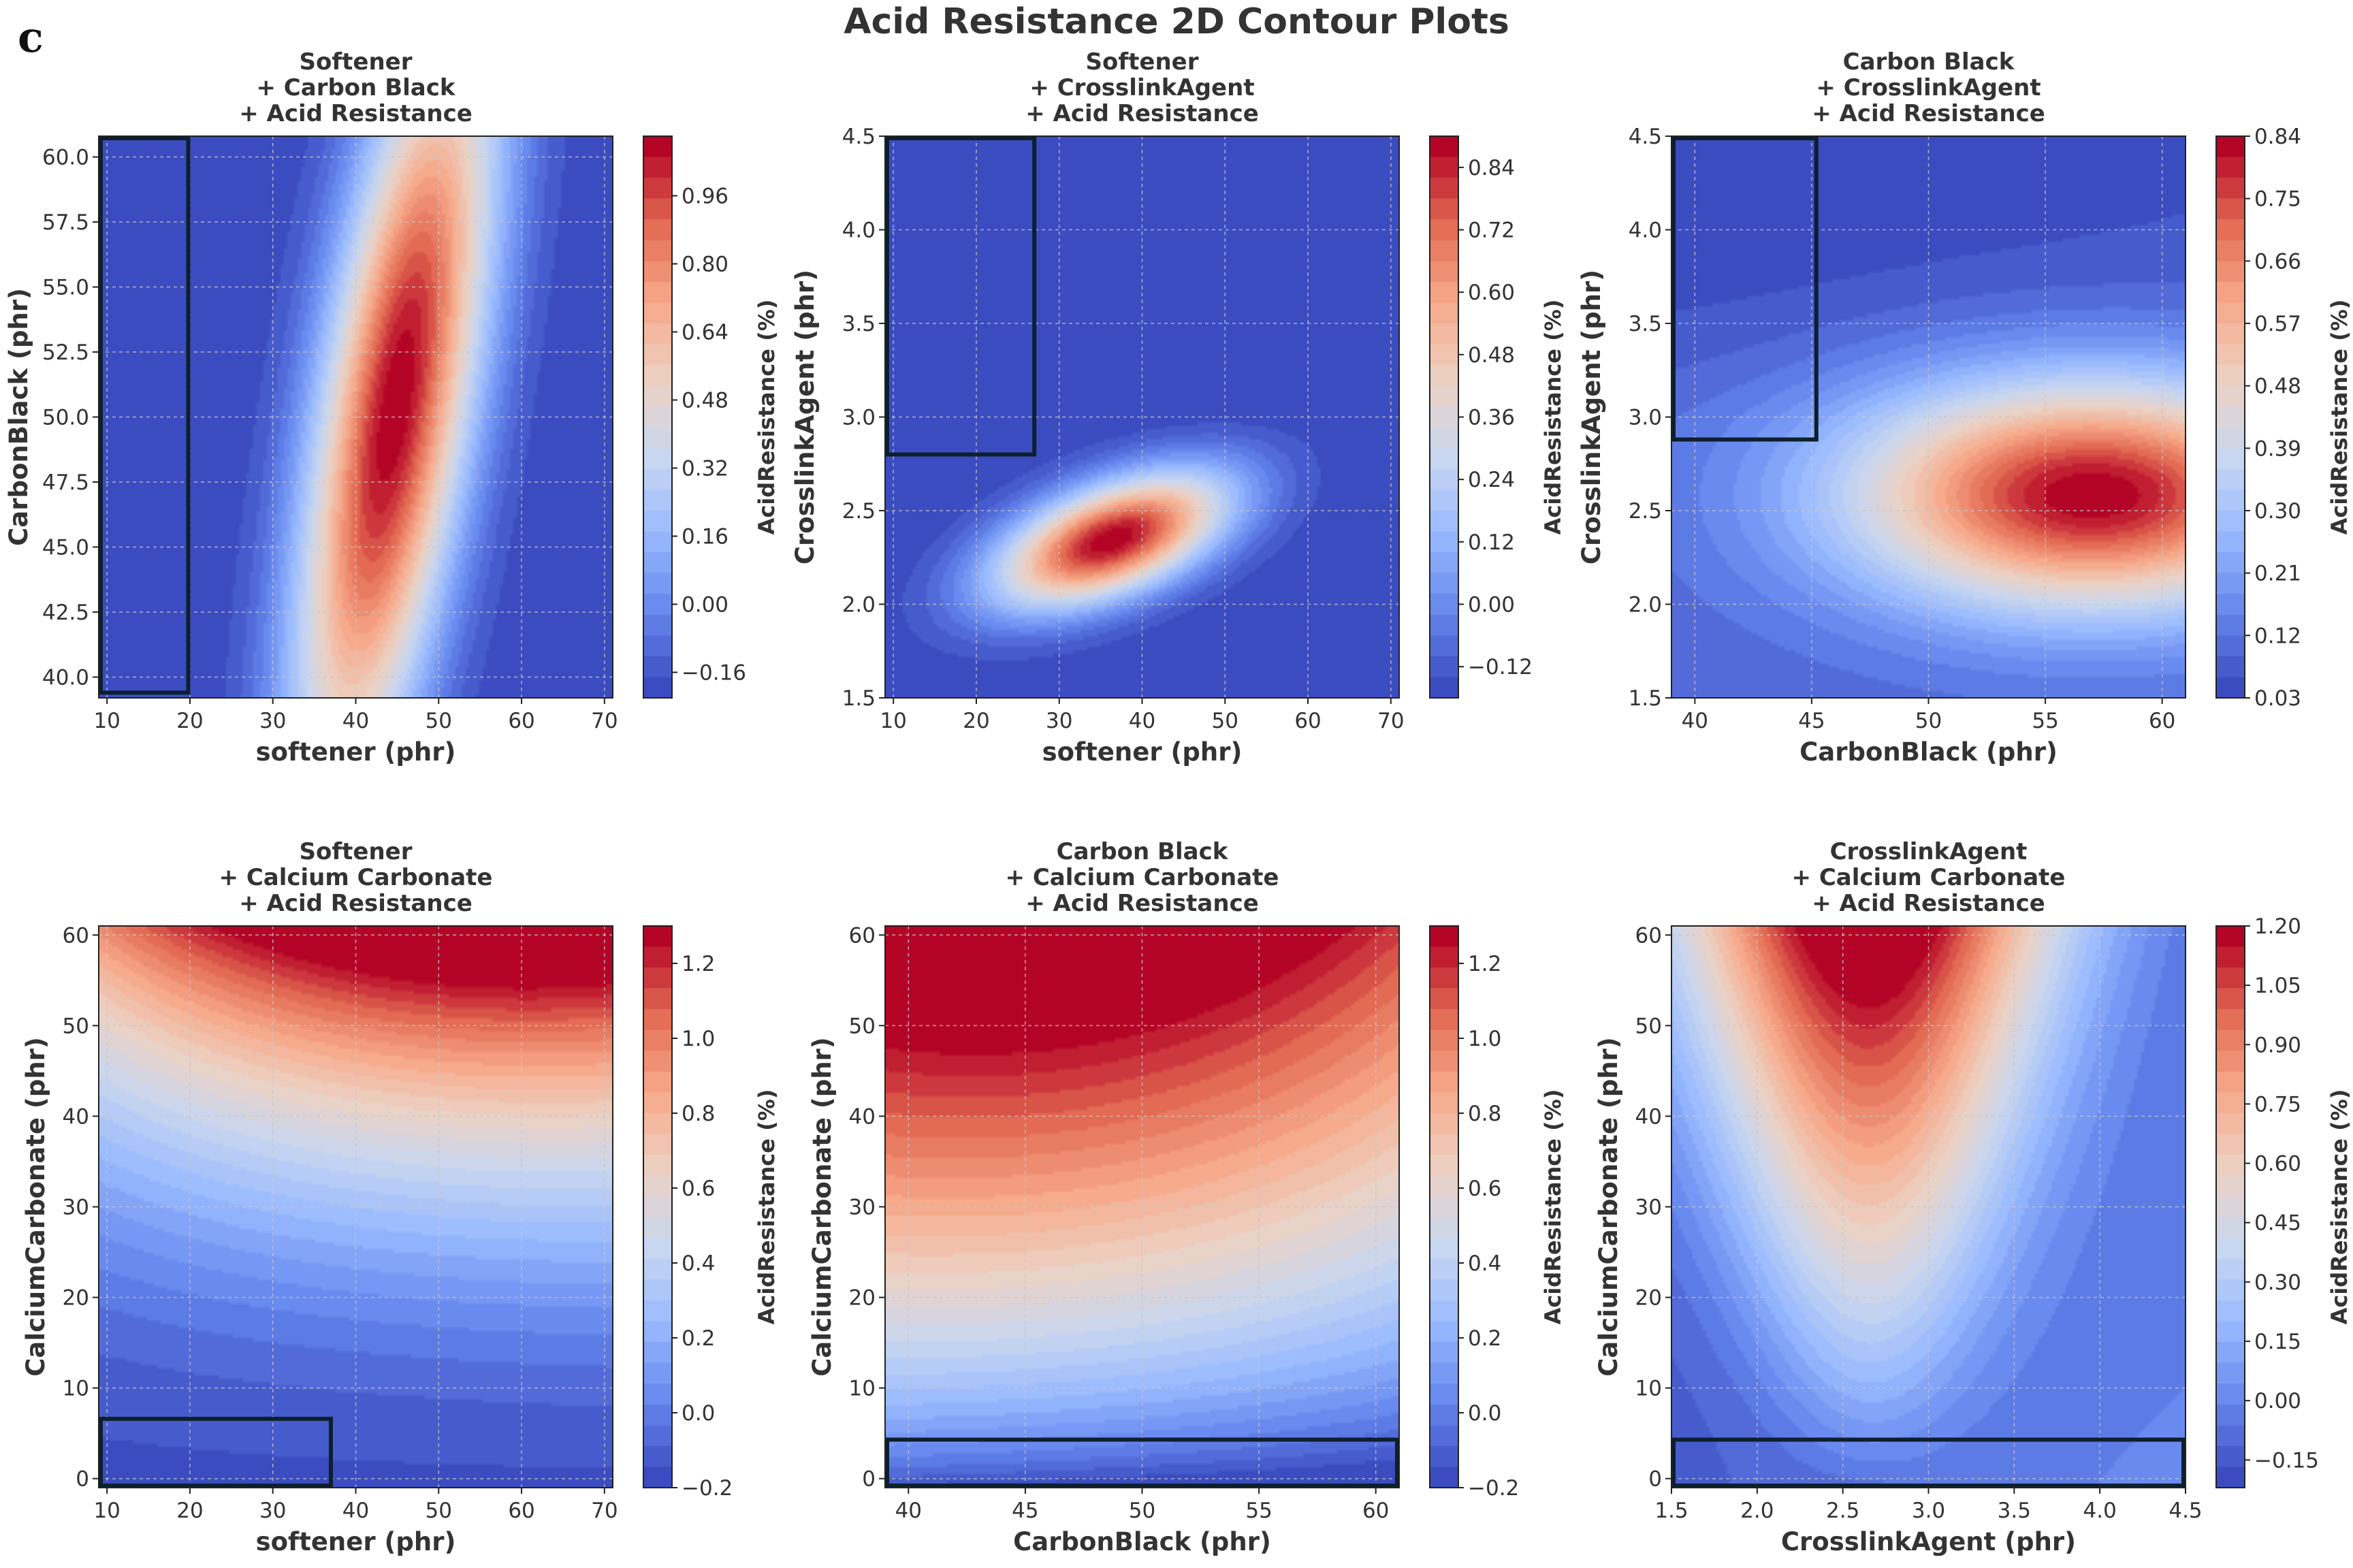 This screenshot has height=1568, width=2353. I want to click on panel-title-line: + Calcium Carbonate, so click(356, 877).